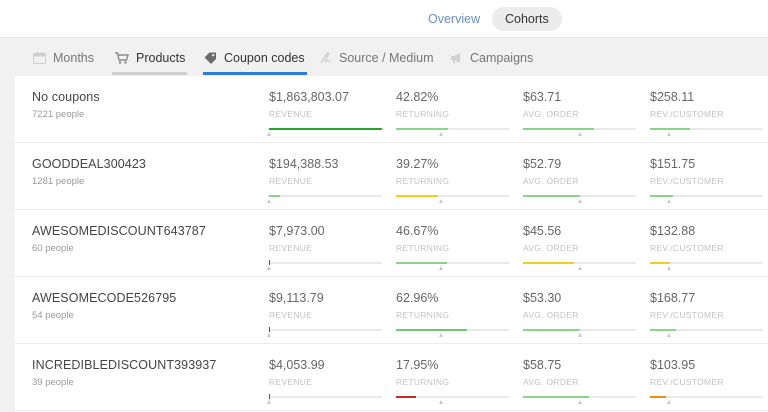 This screenshot has width=768, height=412. I want to click on coupon-name: GOODDEAL300423, so click(89, 164).